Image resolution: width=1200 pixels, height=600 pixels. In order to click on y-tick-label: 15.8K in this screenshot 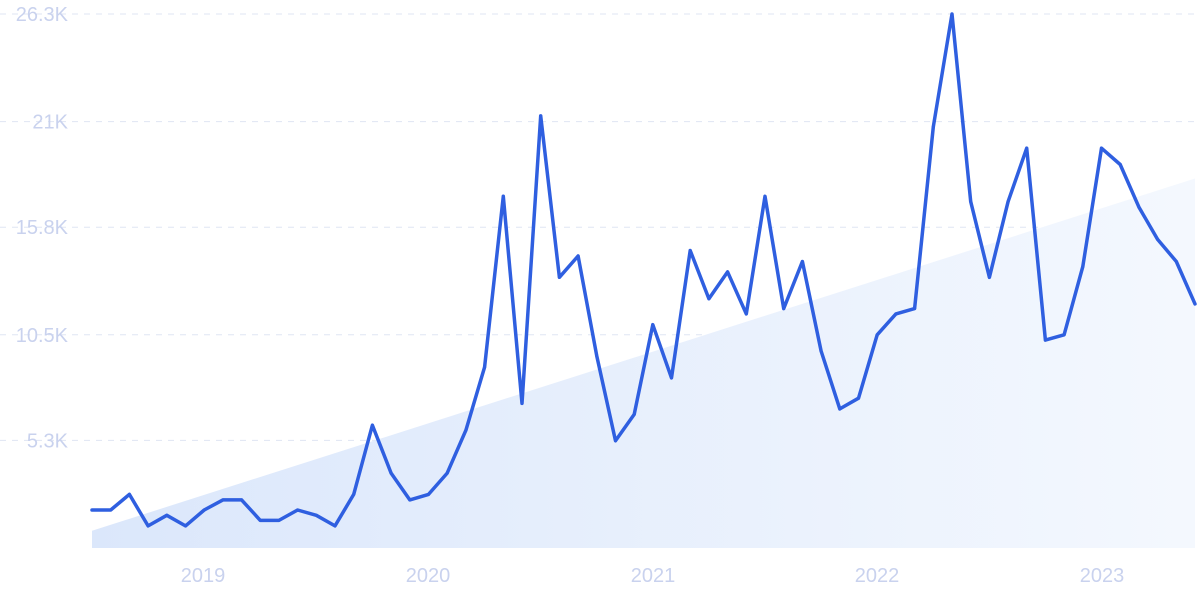, I will do `click(42, 228)`.